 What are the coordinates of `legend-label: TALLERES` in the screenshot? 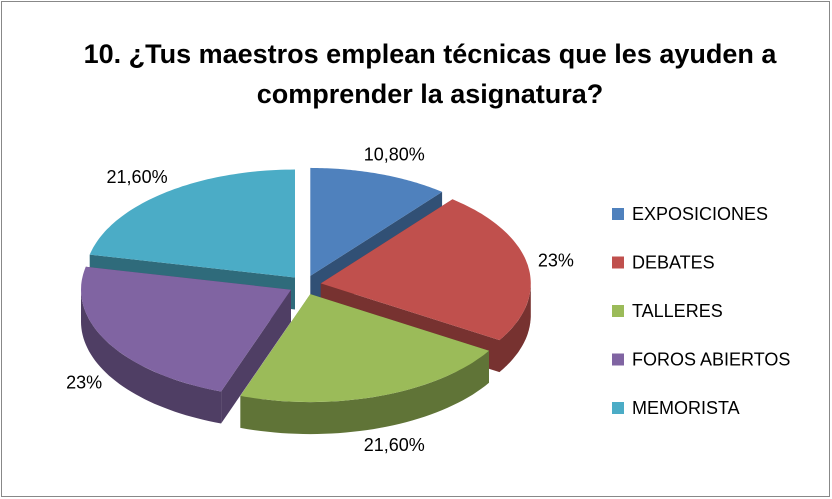 It's located at (677, 311).